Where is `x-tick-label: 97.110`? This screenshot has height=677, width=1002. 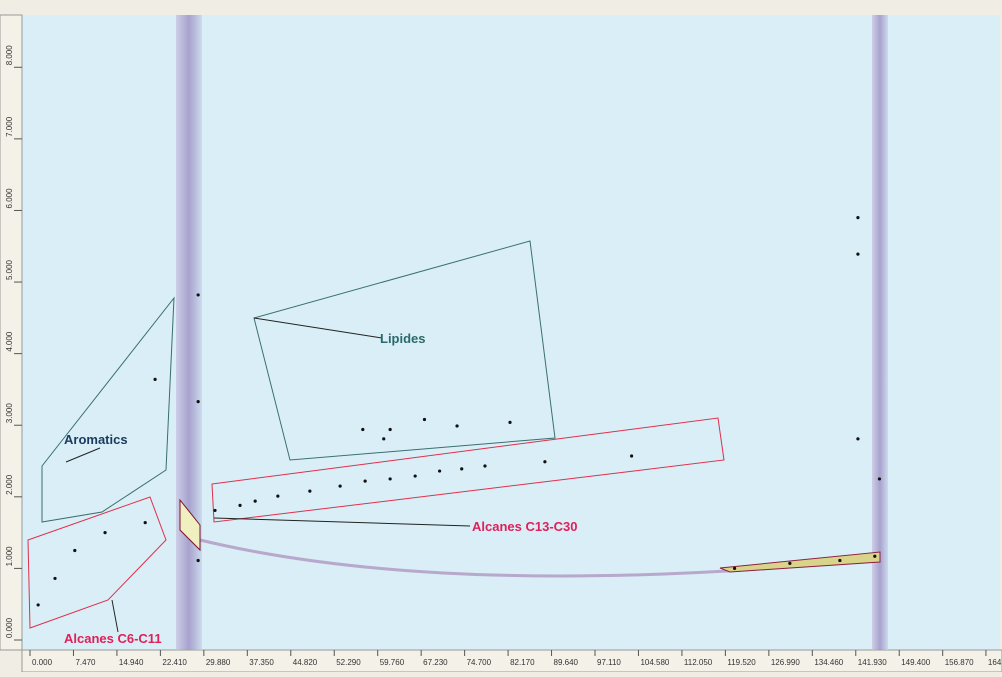 x-tick-label: 97.110 is located at coordinates (609, 662).